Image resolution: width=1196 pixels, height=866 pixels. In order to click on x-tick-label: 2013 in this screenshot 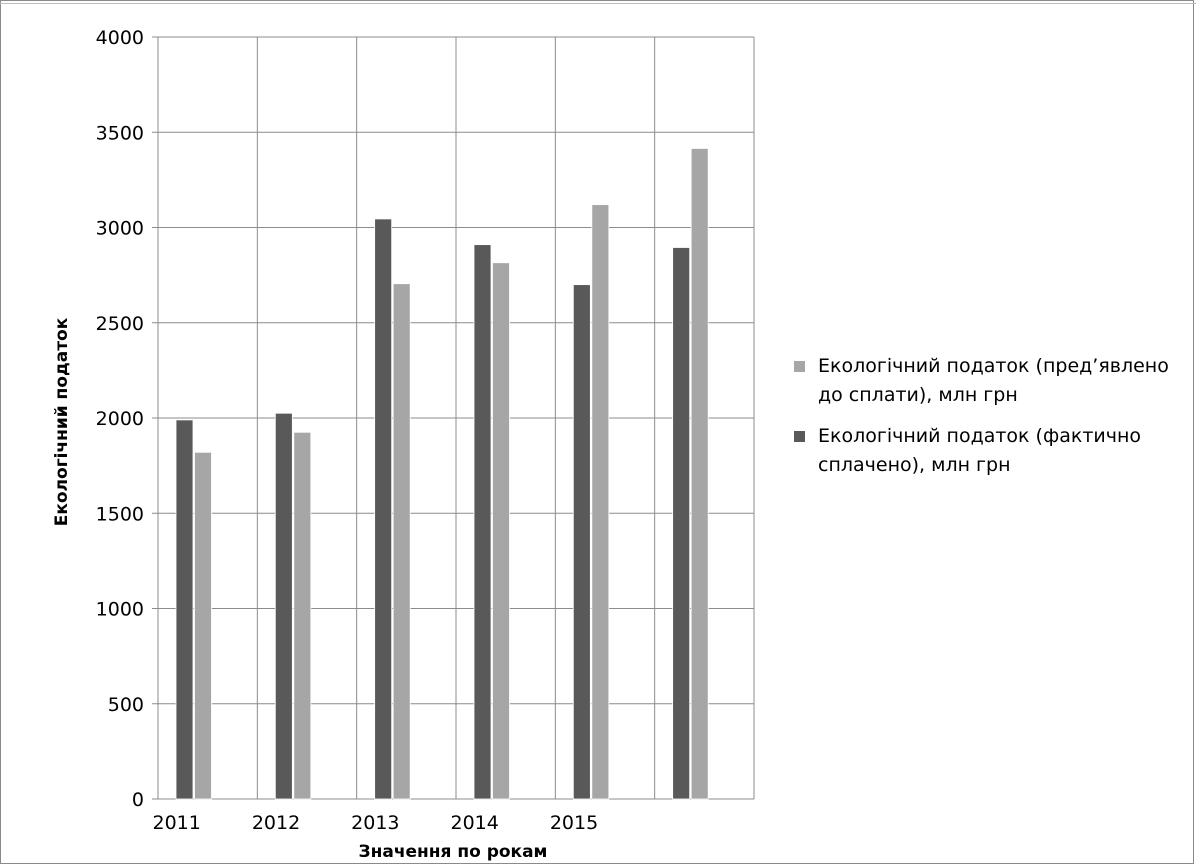, I will do `click(375, 823)`.